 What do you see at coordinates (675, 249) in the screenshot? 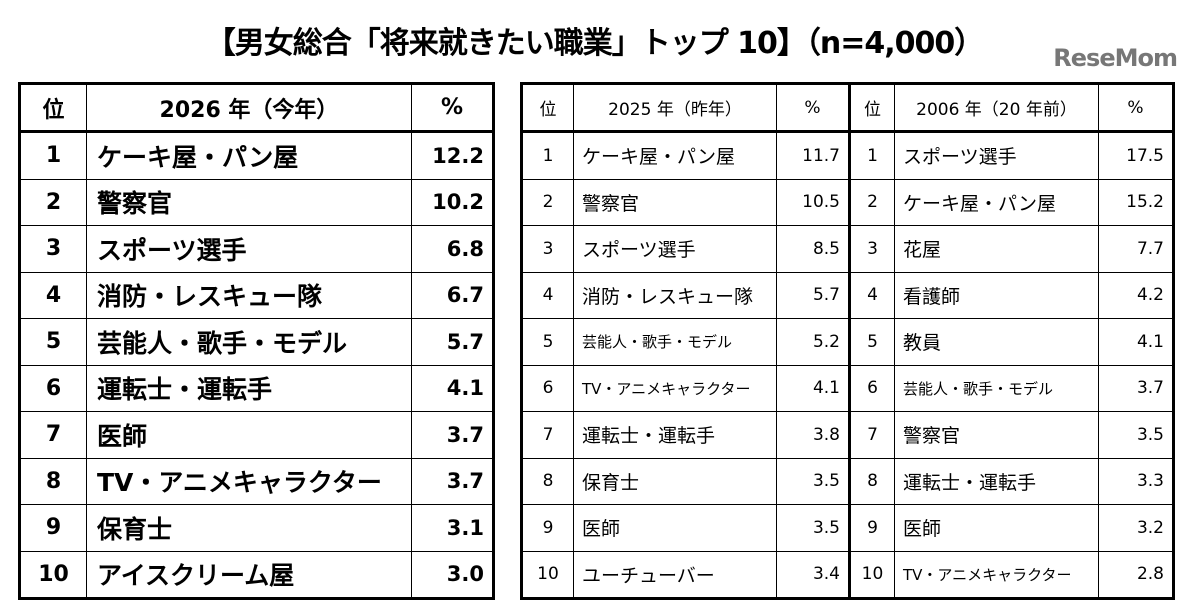
I see `occupation-cell-2025: スポーツ選手` at bounding box center [675, 249].